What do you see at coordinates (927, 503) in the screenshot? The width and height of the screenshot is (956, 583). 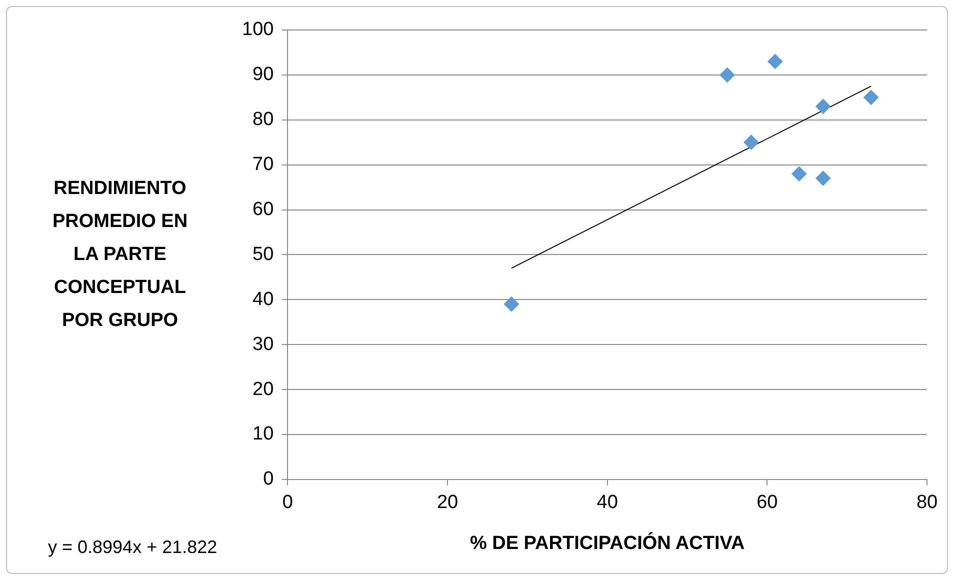 I see `x-tick-label: 80` at bounding box center [927, 503].